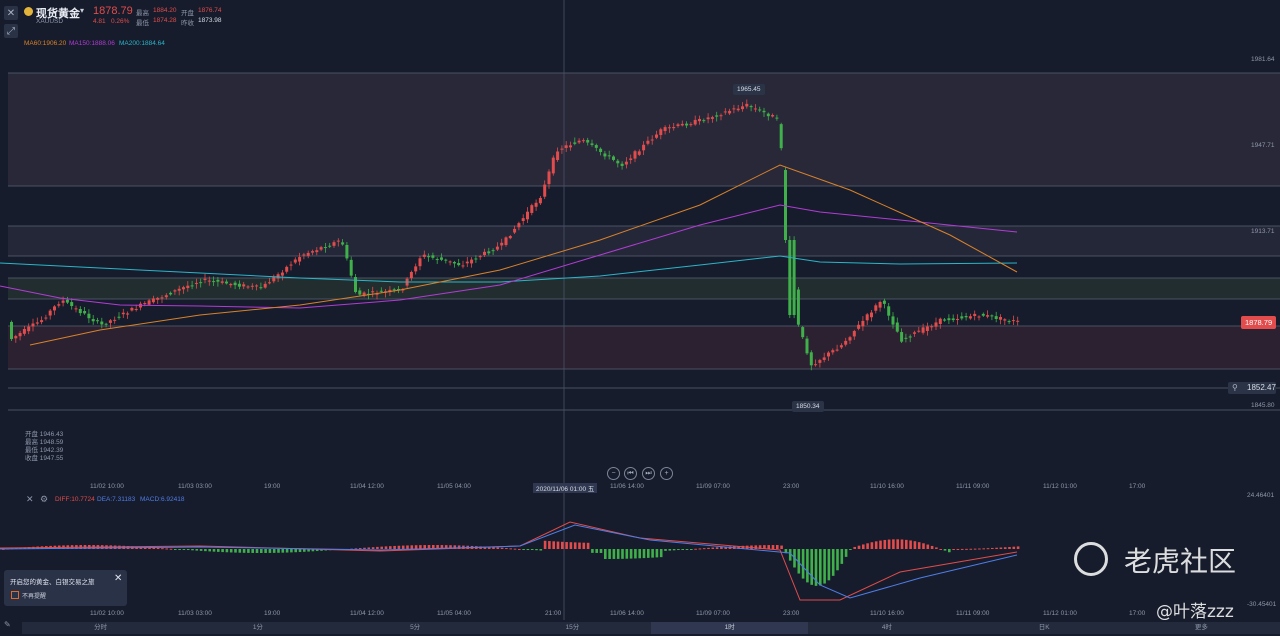 This screenshot has height=636, width=1280. What do you see at coordinates (165, 20) in the screenshot?
I see `low-value: 1874.28` at bounding box center [165, 20].